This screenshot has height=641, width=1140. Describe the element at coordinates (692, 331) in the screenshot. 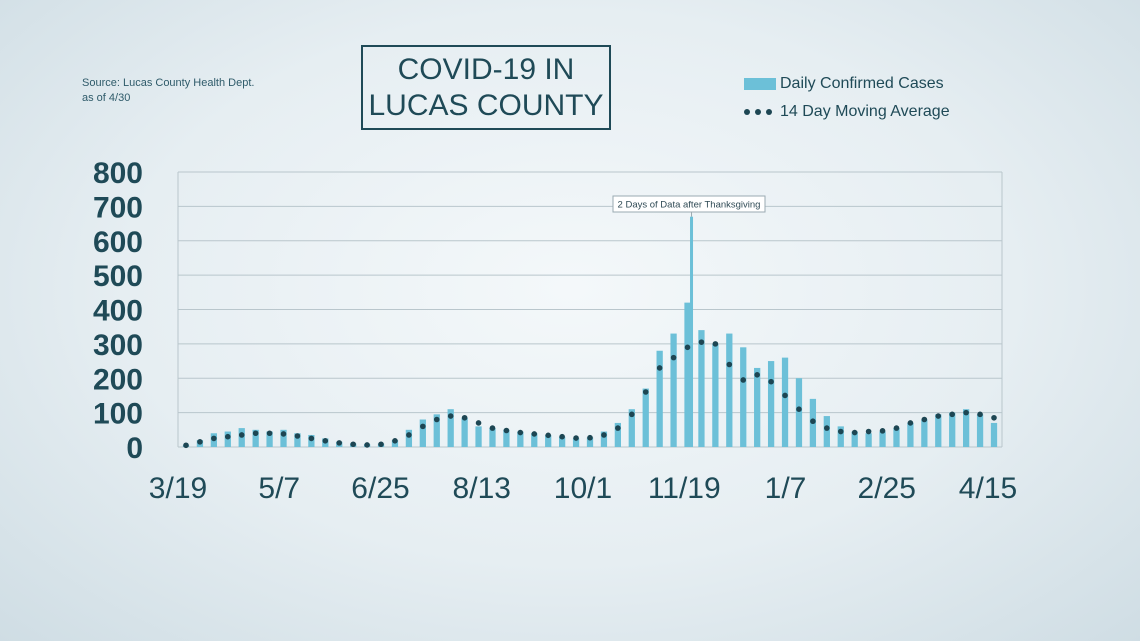

I see `annotation-bar` at that location.